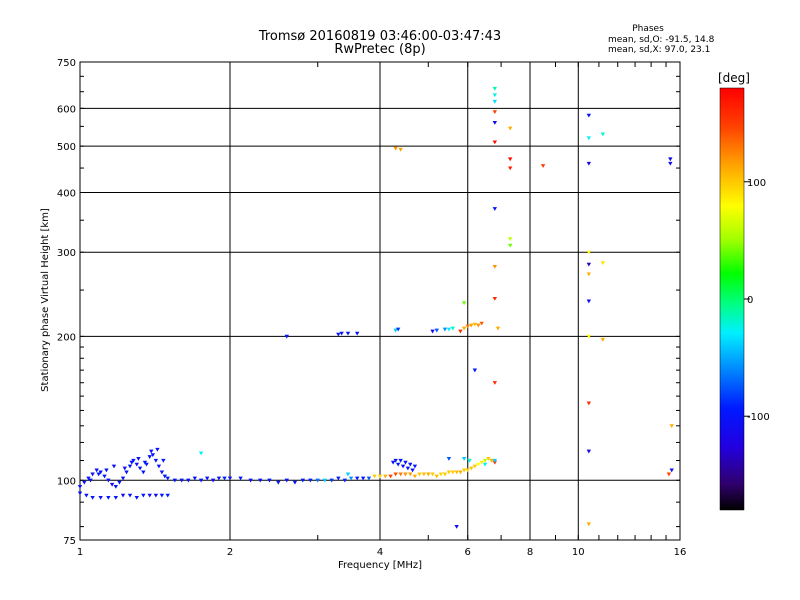 The height and width of the screenshot is (600, 800). Describe the element at coordinates (758, 417) in the screenshot. I see `colorbar-tick-label: -100` at that location.